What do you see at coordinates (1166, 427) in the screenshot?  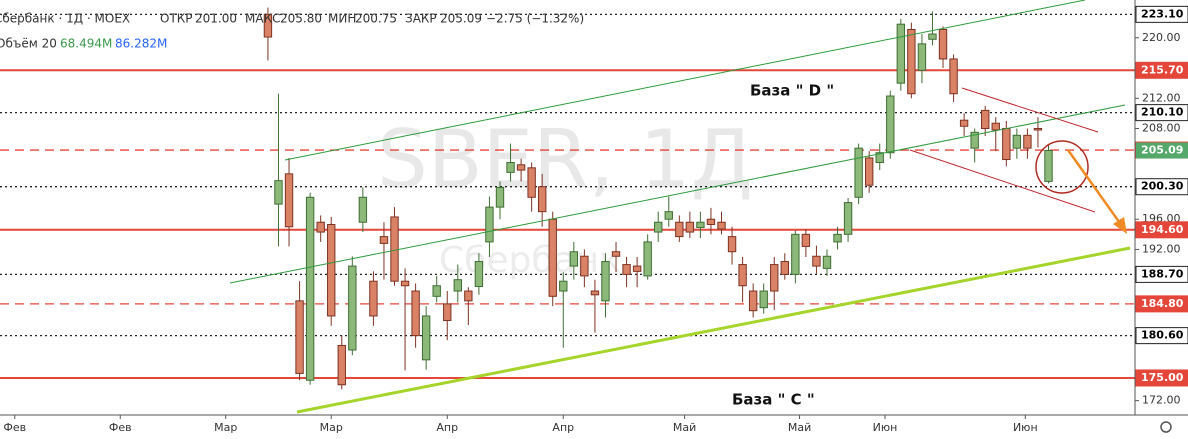 I see `settings-icon` at bounding box center [1166, 427].